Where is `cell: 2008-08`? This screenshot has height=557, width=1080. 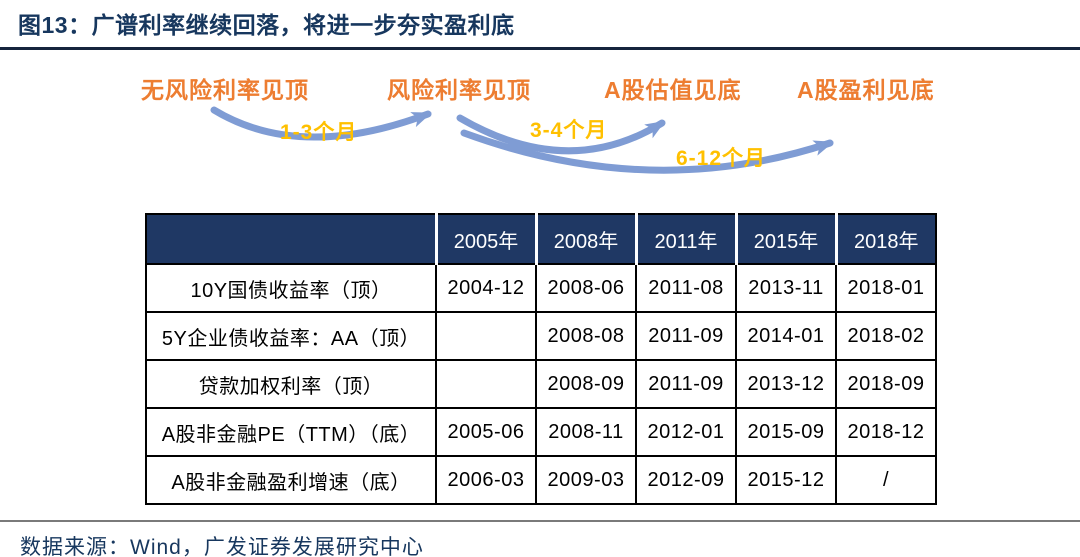 cell: 2008-08 is located at coordinates (586, 336).